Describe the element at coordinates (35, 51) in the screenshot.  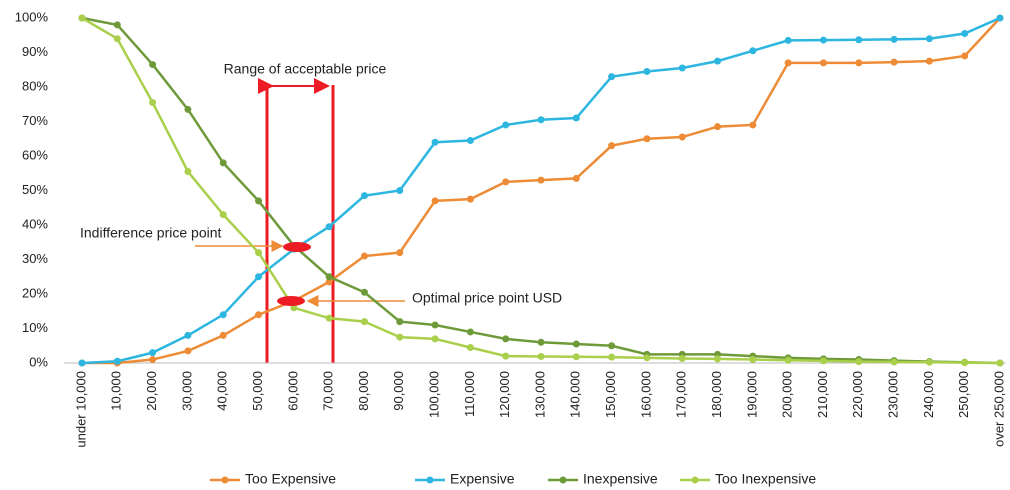
I see `y-tick-label: 90%` at that location.